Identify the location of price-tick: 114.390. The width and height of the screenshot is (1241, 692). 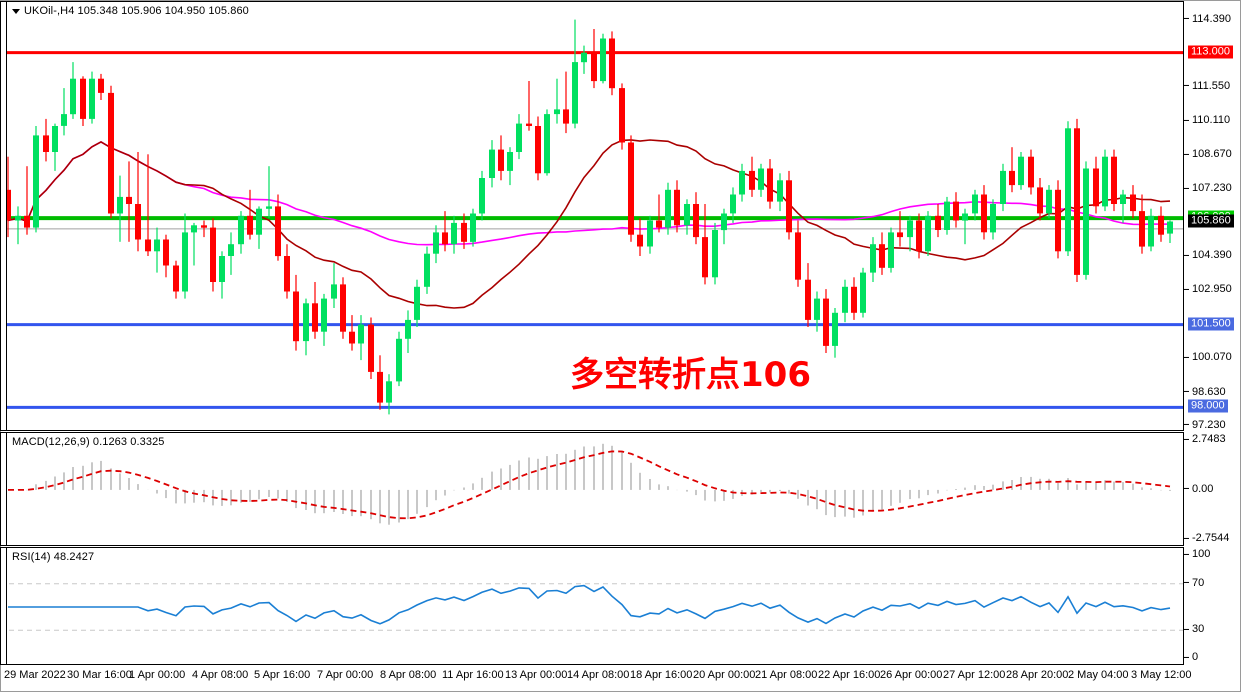
(1207, 19).